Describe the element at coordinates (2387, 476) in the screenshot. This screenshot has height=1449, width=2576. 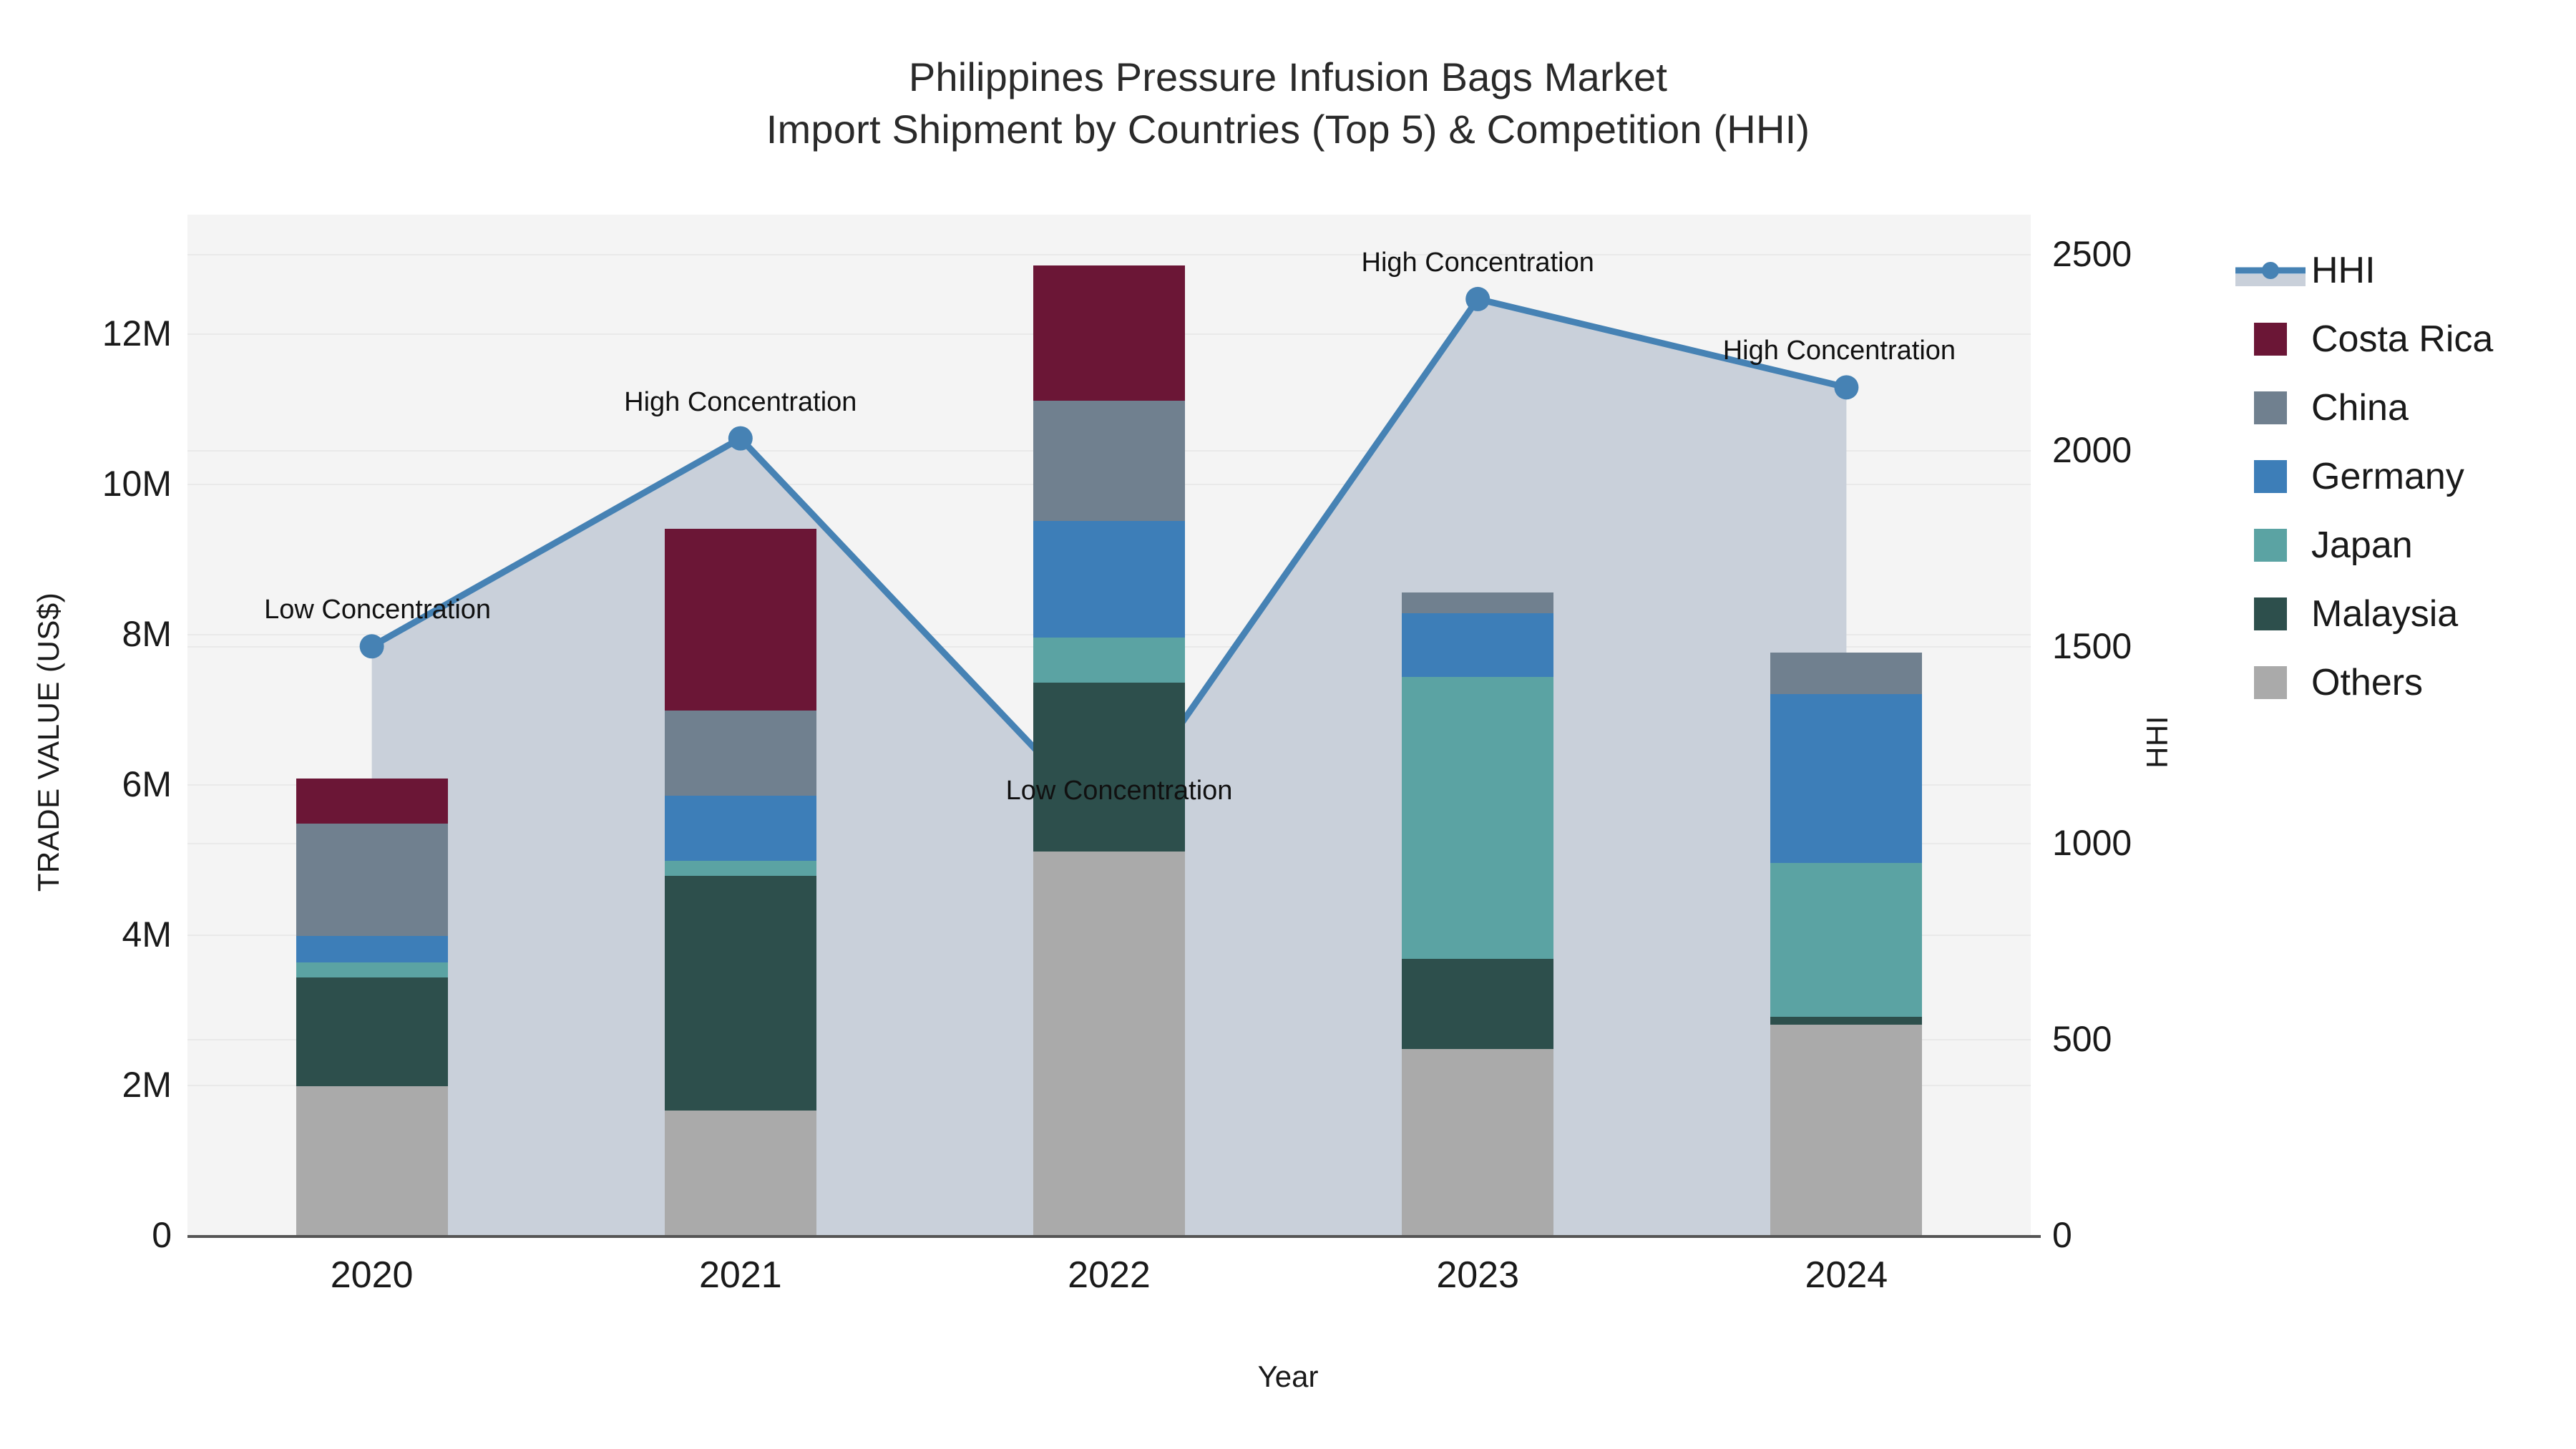
I see `legend-label: Germany` at that location.